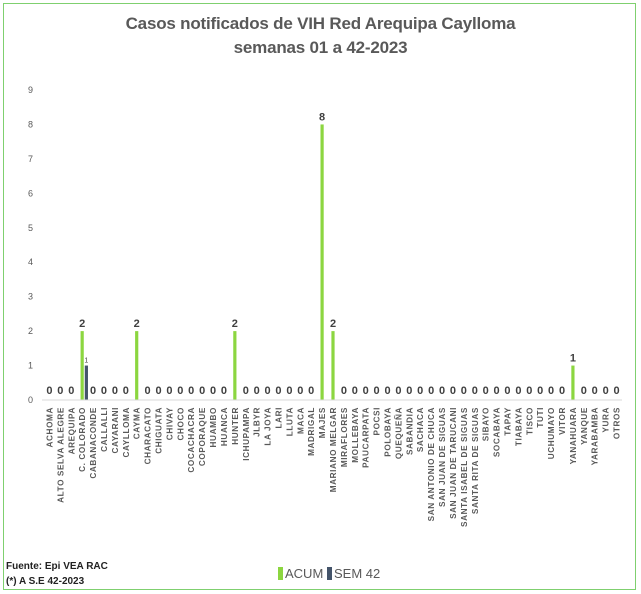 This screenshot has width=641, height=594. Describe the element at coordinates (304, 573) in the screenshot. I see `legend-label-acum: ACUM` at that location.